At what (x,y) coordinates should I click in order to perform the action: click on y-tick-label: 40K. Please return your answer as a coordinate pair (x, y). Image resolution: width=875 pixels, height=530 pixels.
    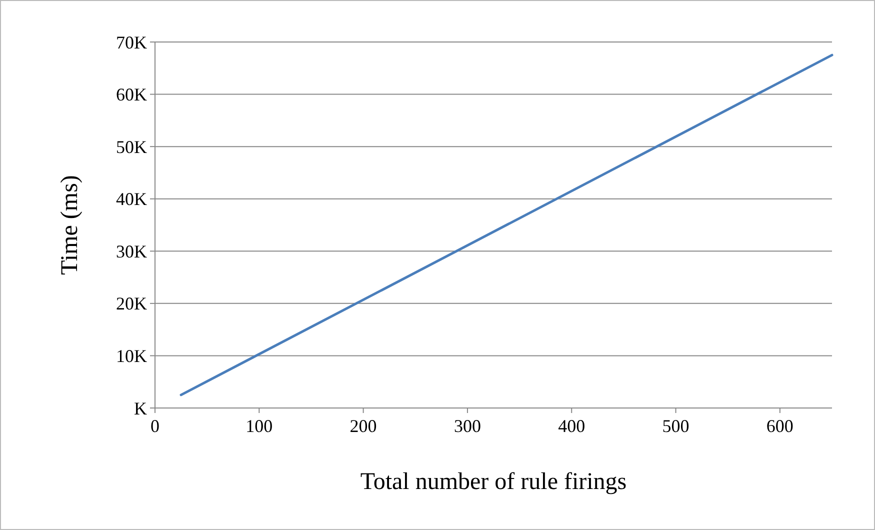
    Looking at the image, I should click on (131, 199).